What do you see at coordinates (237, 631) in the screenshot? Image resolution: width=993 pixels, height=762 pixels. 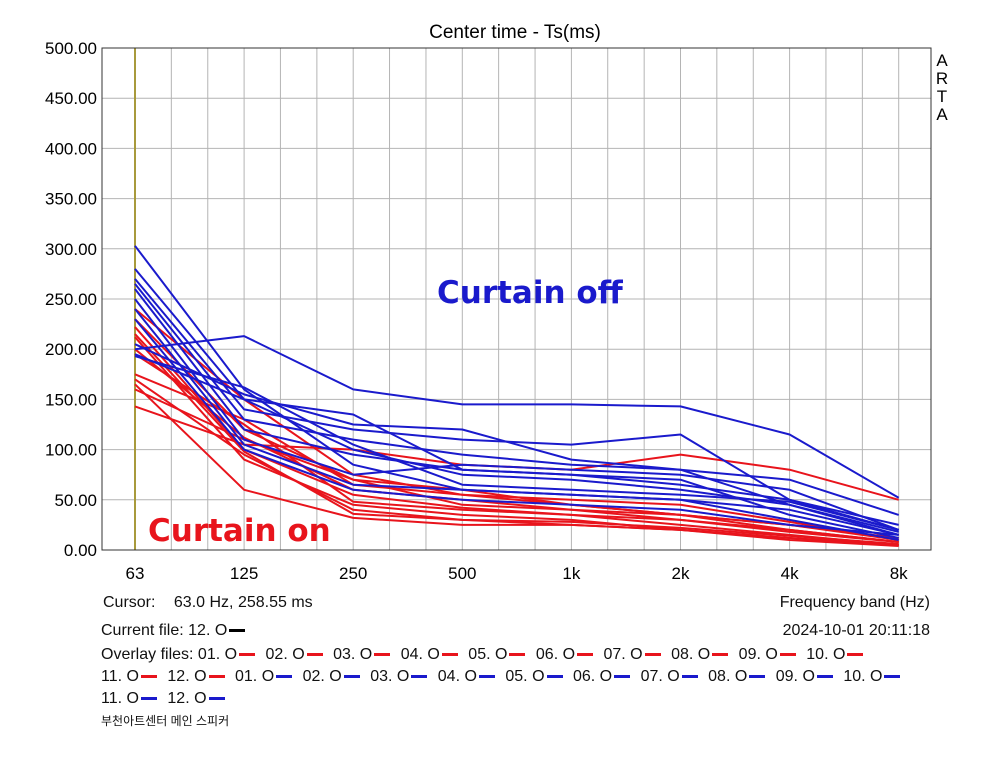 I see `current-file-swatch` at bounding box center [237, 631].